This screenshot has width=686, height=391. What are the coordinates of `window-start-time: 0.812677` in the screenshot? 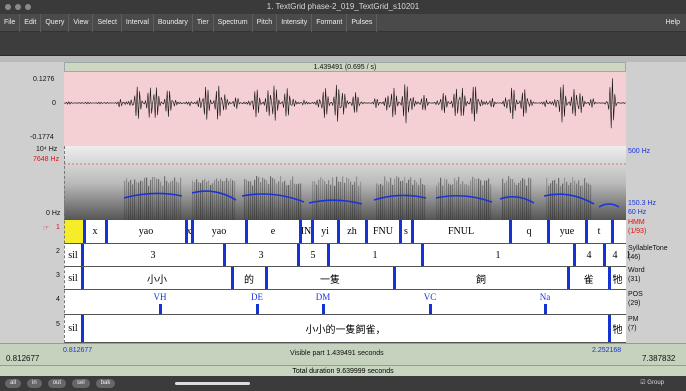 It's located at (22, 358).